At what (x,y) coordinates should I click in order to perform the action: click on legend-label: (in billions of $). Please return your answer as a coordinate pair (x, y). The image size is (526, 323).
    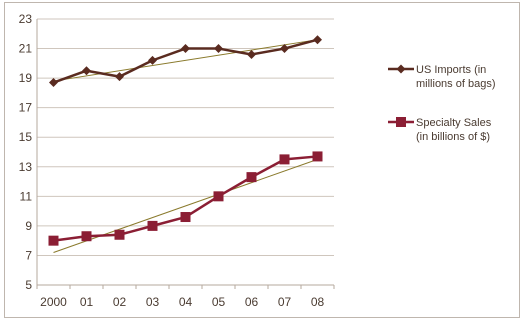
    Looking at the image, I should click on (453, 137).